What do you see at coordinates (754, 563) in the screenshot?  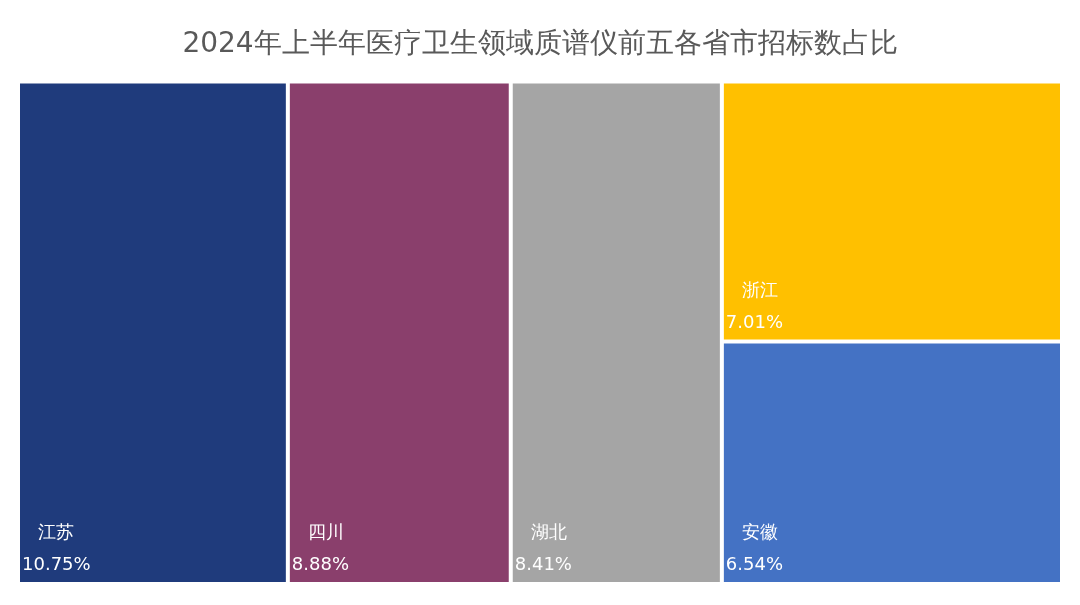 I see `data-label: 6.54%` at bounding box center [754, 563].